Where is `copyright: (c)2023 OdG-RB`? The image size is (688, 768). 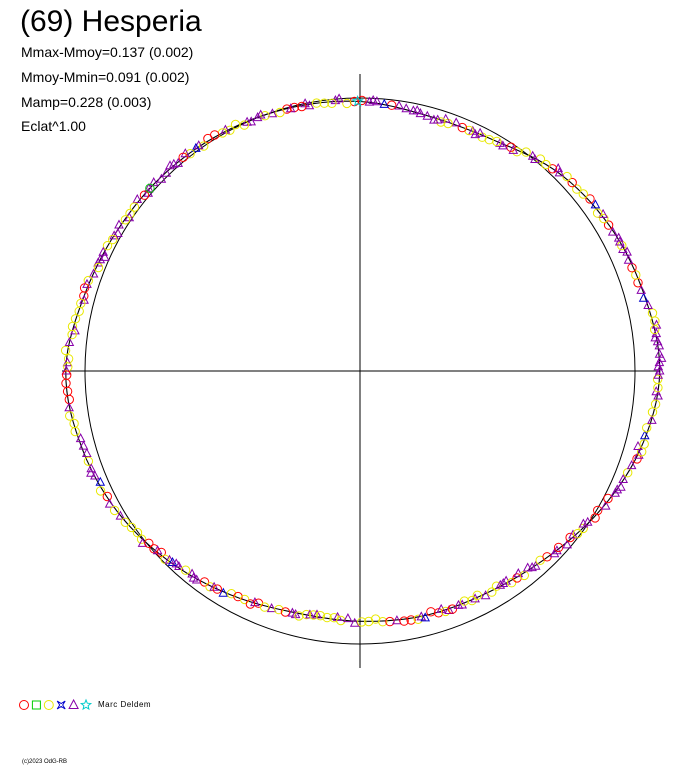
copyright: (c)2023 OdG-RB is located at coordinates (45, 762).